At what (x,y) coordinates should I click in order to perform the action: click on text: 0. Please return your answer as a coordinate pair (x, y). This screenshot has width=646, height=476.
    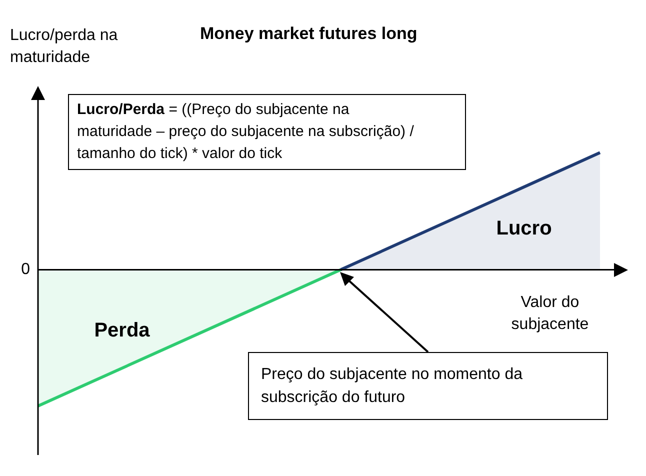
    Looking at the image, I should click on (25, 269).